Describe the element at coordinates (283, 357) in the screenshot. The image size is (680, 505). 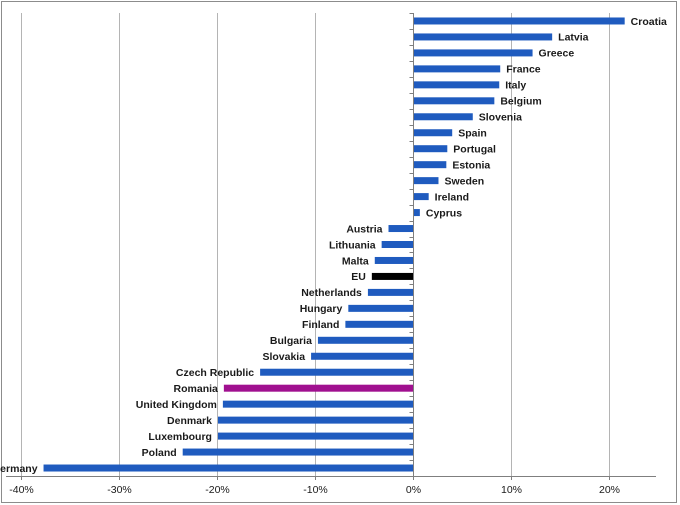
I see `category-label: Slovakia` at that location.